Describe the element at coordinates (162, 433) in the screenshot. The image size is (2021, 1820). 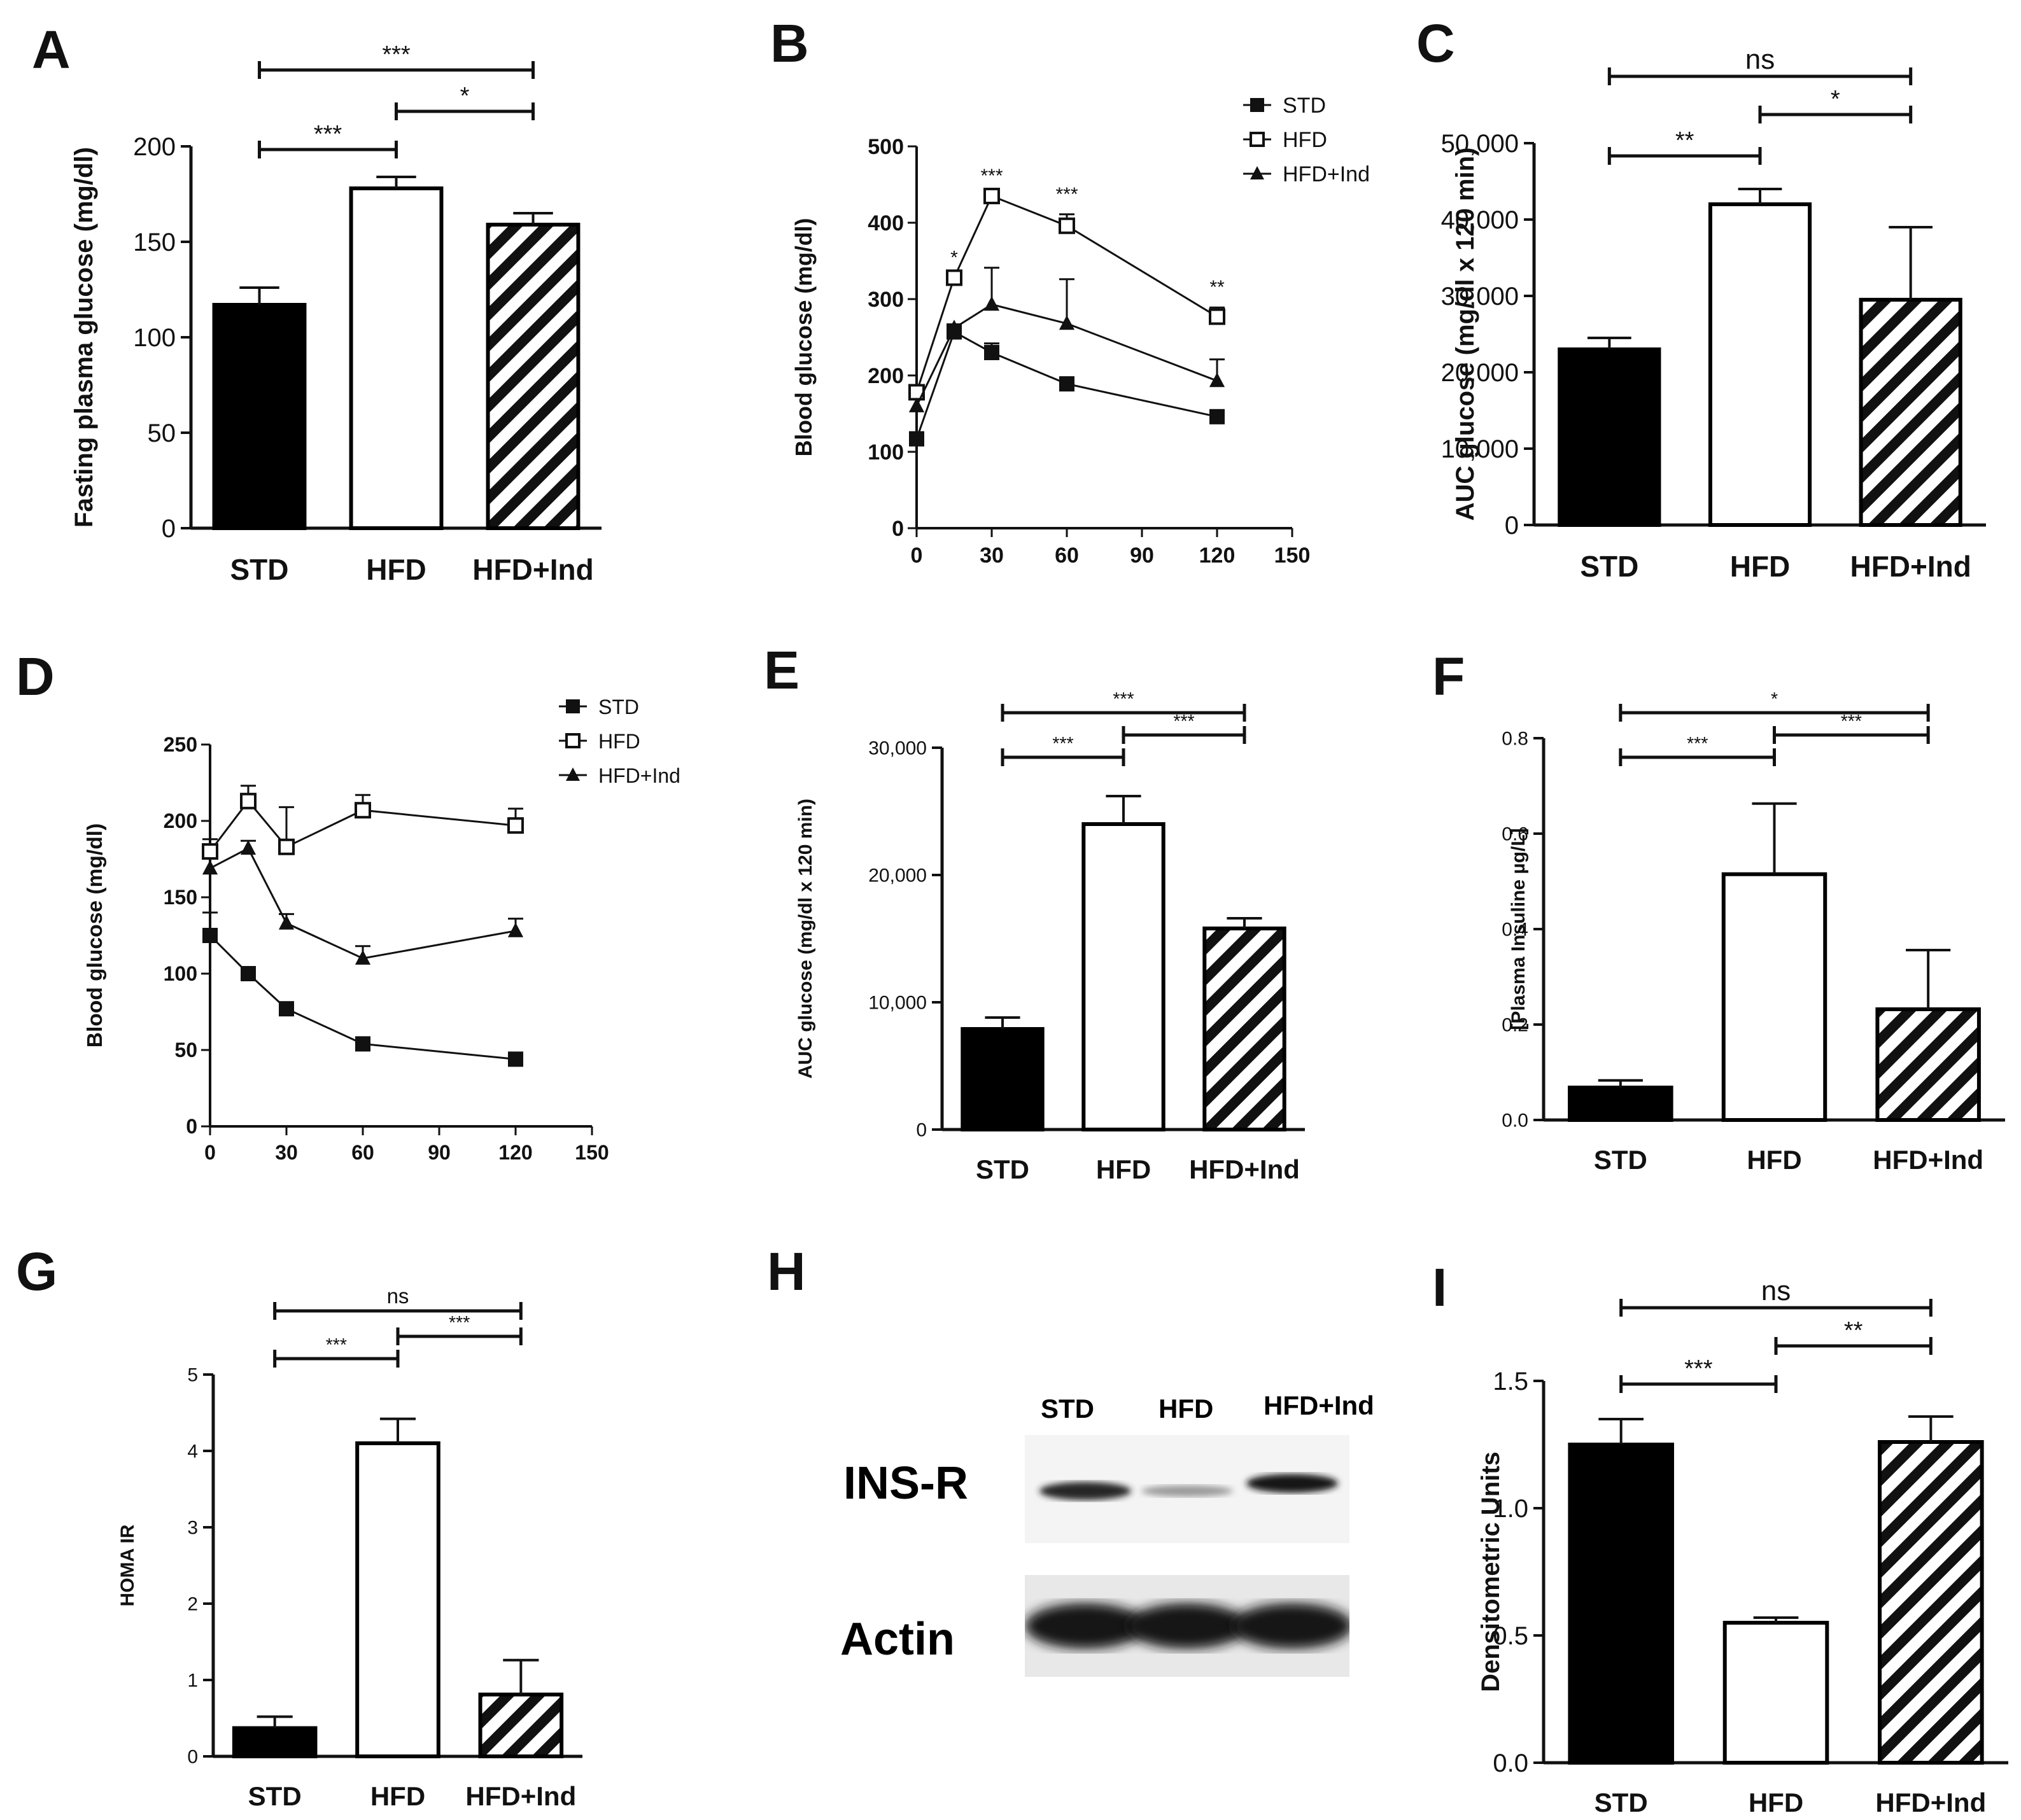
I see `y-tick-label-a: 50` at that location.